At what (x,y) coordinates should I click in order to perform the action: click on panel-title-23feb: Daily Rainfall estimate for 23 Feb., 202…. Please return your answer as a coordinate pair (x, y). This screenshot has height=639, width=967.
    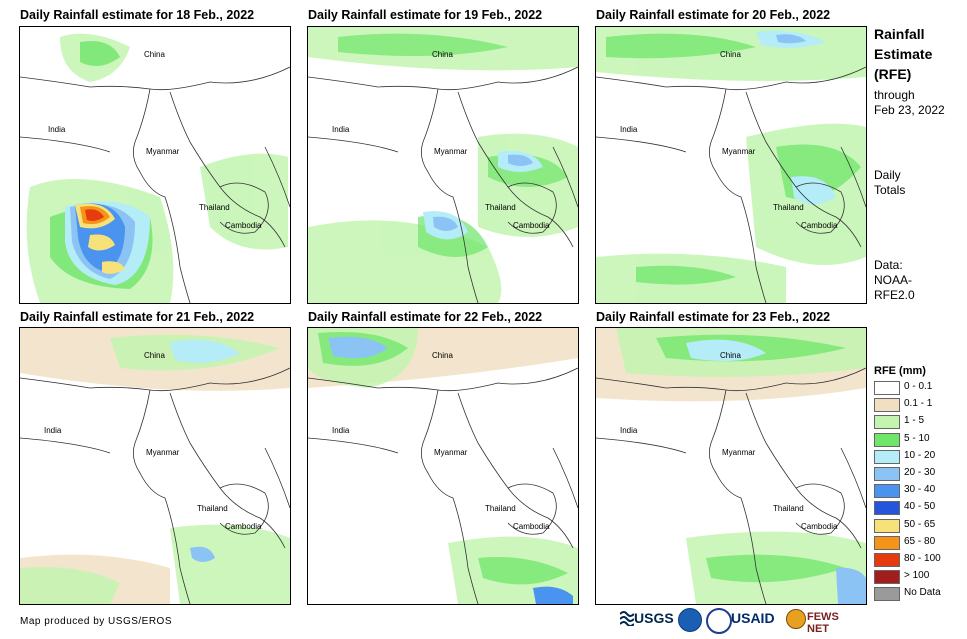
    Looking at the image, I should click on (713, 317).